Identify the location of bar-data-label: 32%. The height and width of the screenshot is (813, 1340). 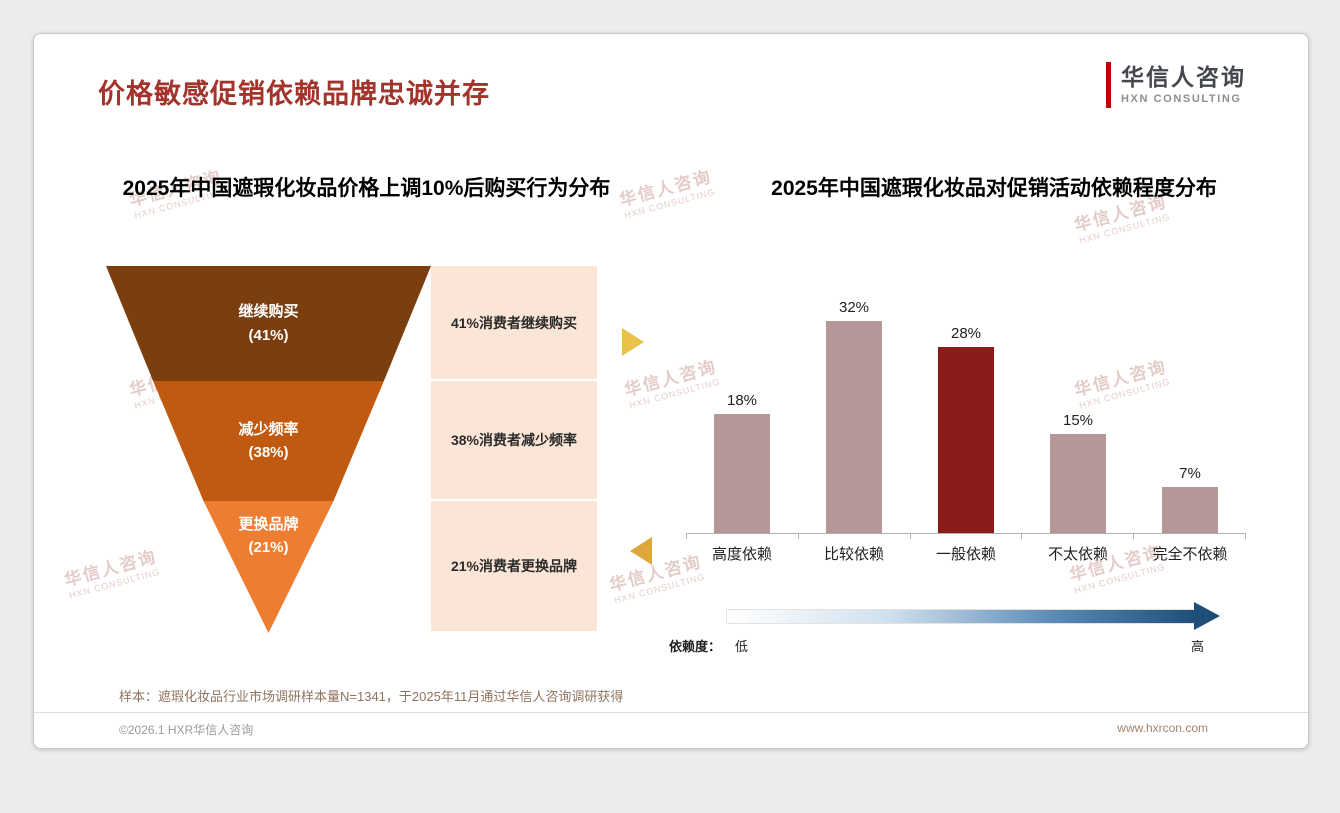
(854, 307).